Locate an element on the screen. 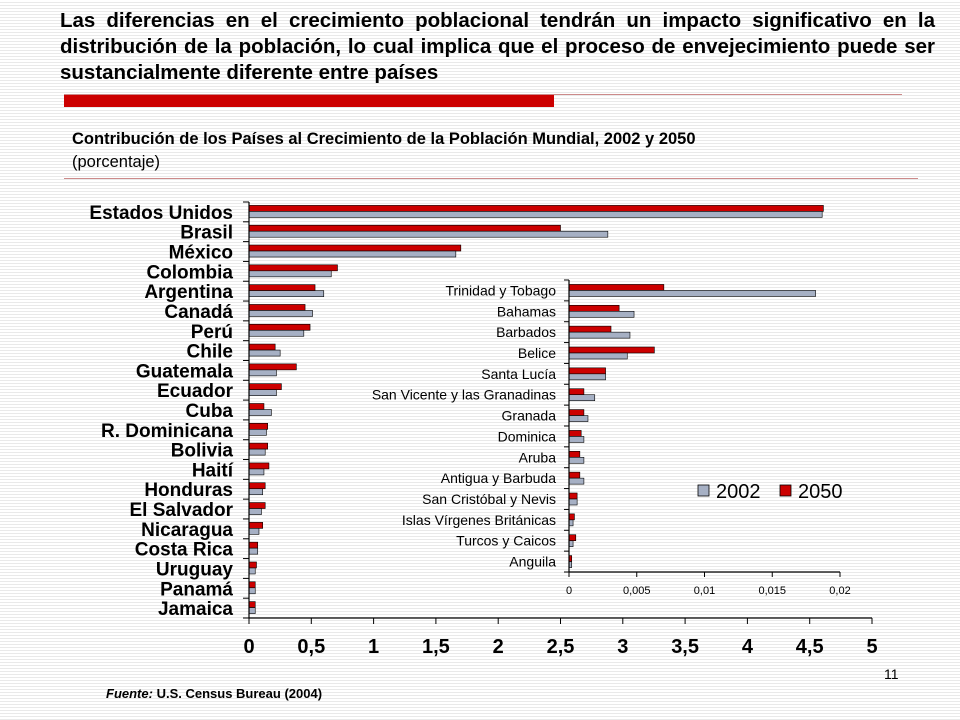 This screenshot has width=960, height=720. inset-bar-2050-barbados is located at coordinates (590, 329).